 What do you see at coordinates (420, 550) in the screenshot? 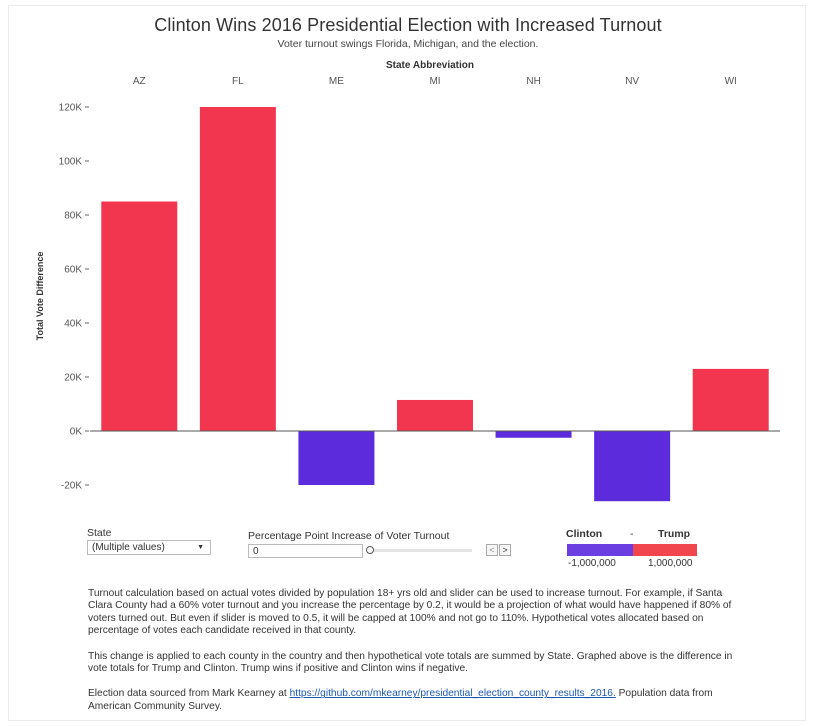
I see `turnout-slider-track` at bounding box center [420, 550].